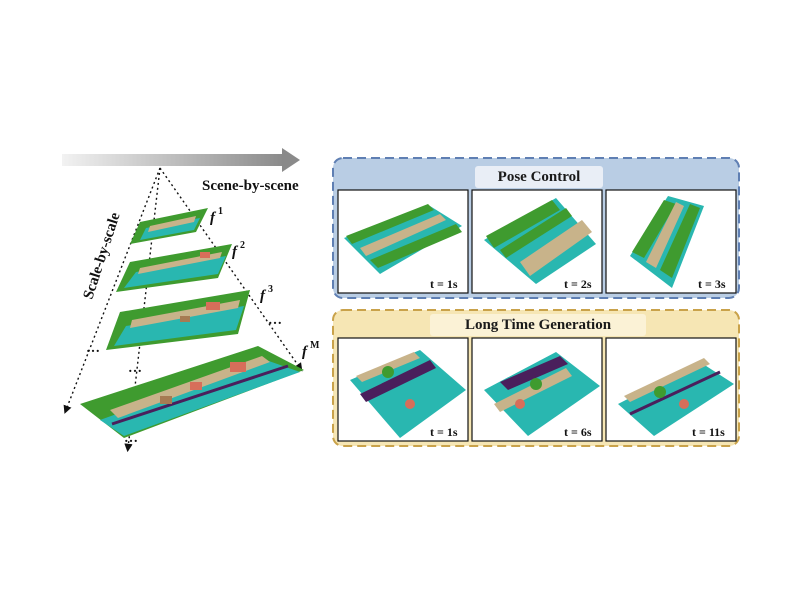 Image resolution: width=800 pixels, height=600 pixels. Describe the element at coordinates (220, 211) in the screenshot. I see `svg-text: 1` at that location.